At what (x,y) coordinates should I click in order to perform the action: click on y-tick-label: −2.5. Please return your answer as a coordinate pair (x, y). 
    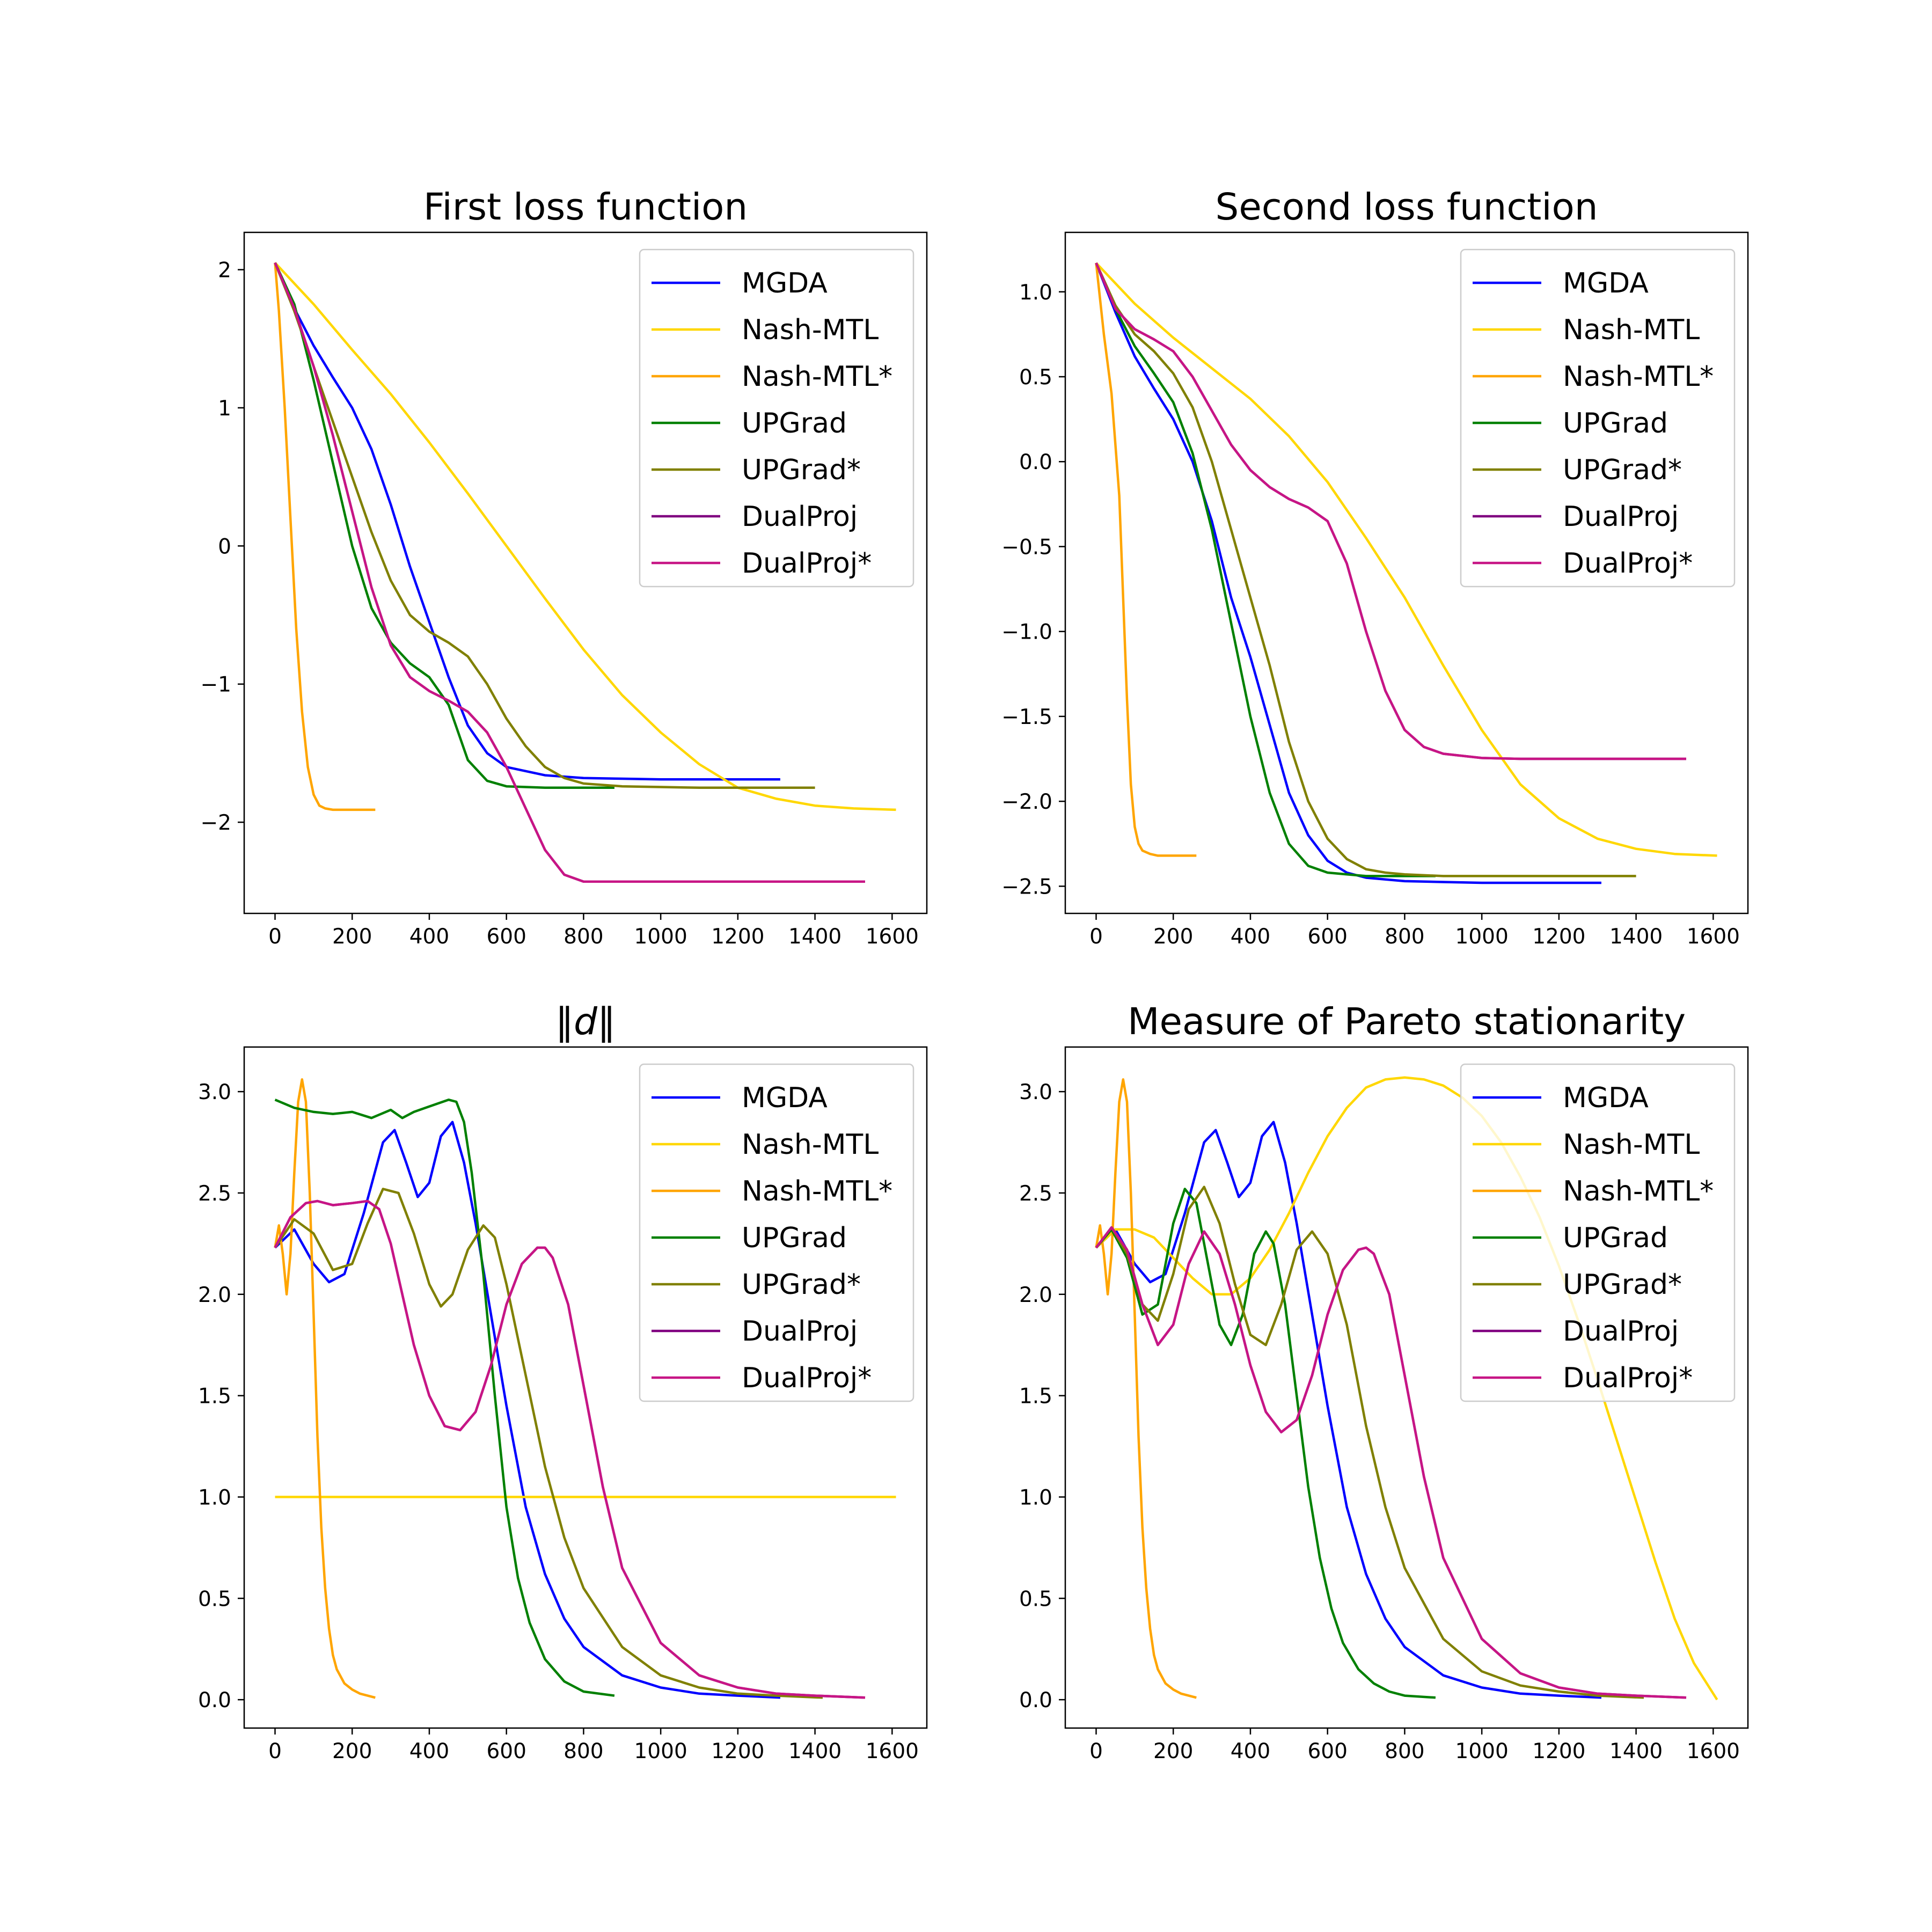
    Looking at the image, I should click on (1026, 887).